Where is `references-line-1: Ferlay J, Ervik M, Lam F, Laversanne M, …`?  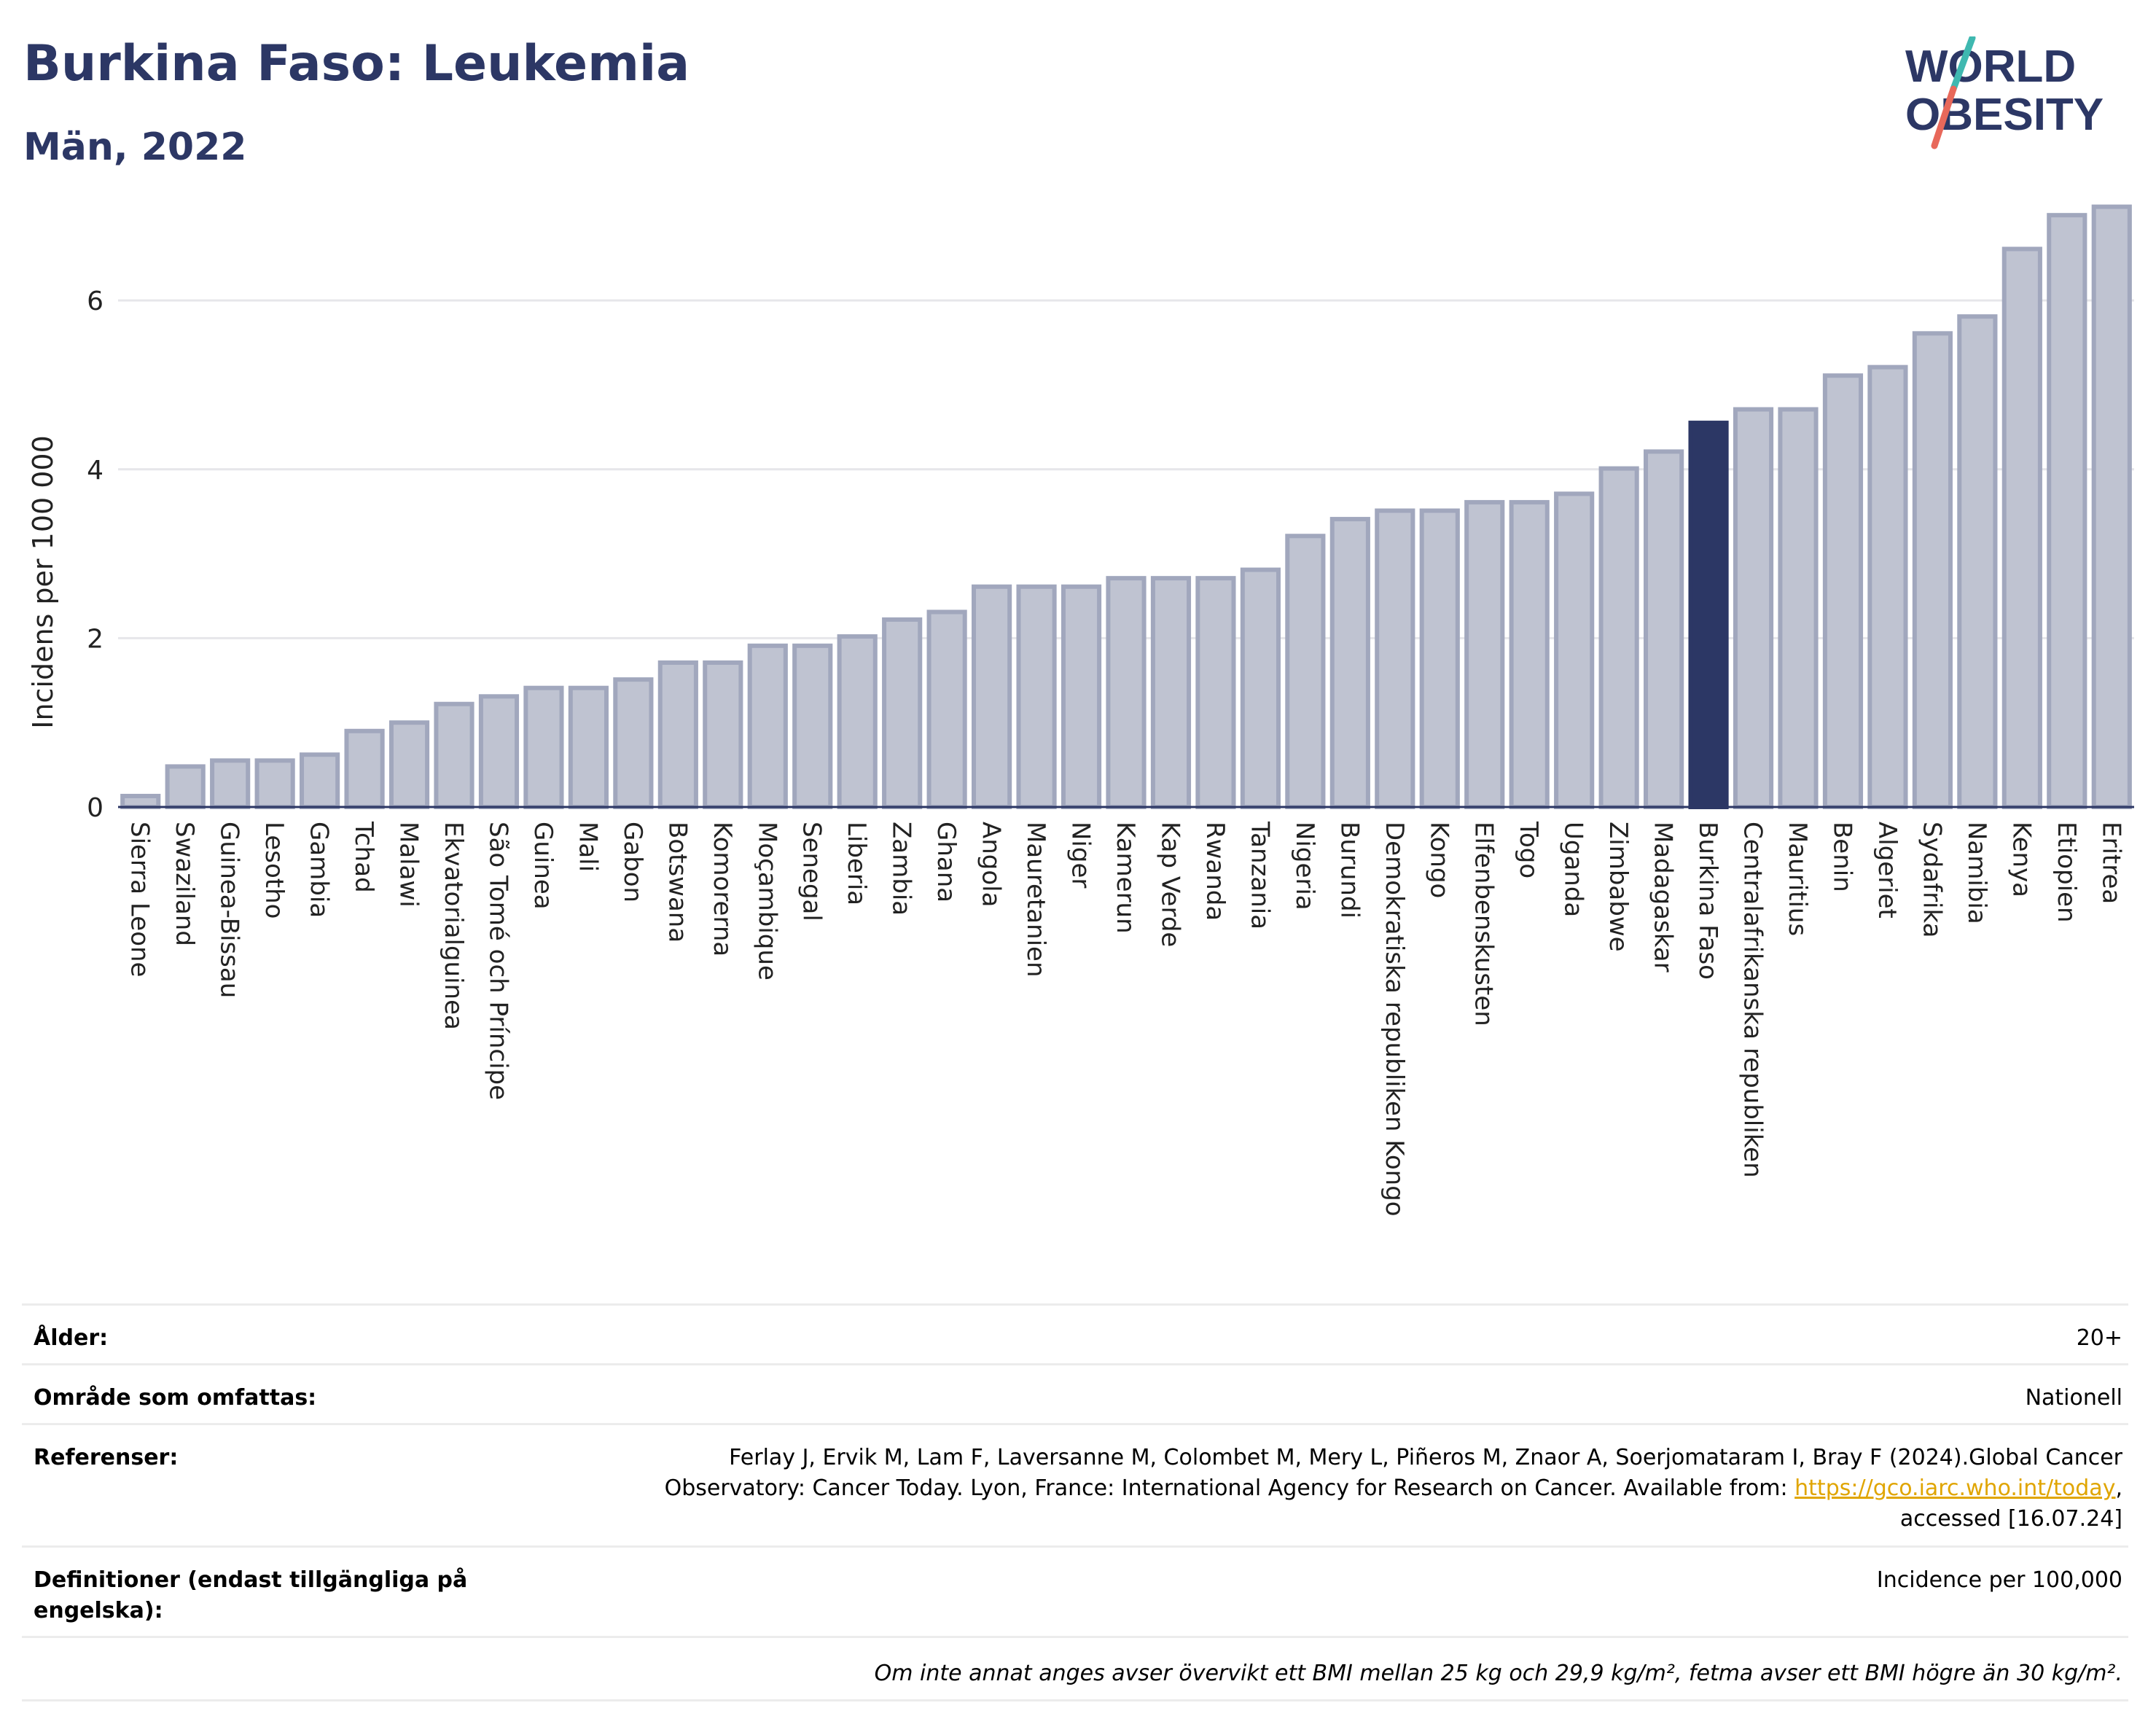
references-line-1: Ferlay J, Ervik M, Lam F, Laversanne M, … is located at coordinates (1425, 1457).